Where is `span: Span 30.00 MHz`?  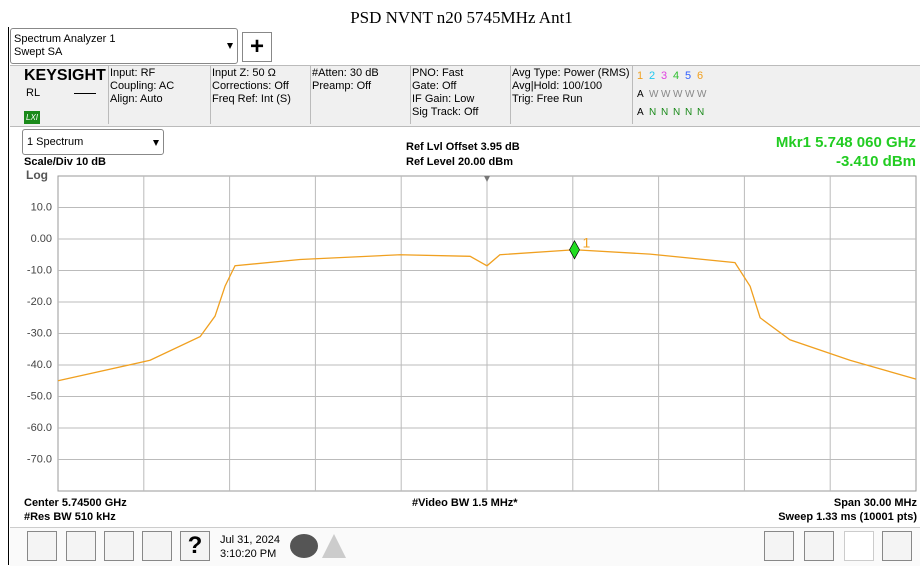 span: Span 30.00 MHz is located at coordinates (875, 503).